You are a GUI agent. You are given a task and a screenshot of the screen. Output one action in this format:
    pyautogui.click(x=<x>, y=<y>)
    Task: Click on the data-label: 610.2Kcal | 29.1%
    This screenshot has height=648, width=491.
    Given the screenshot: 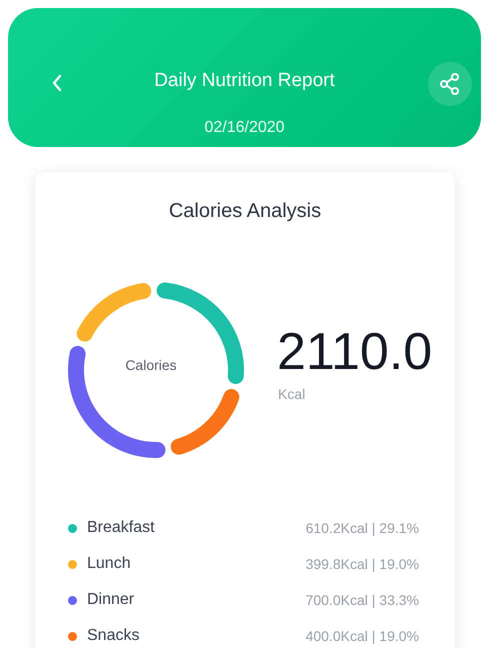 What is the action you would take?
    pyautogui.click(x=362, y=528)
    